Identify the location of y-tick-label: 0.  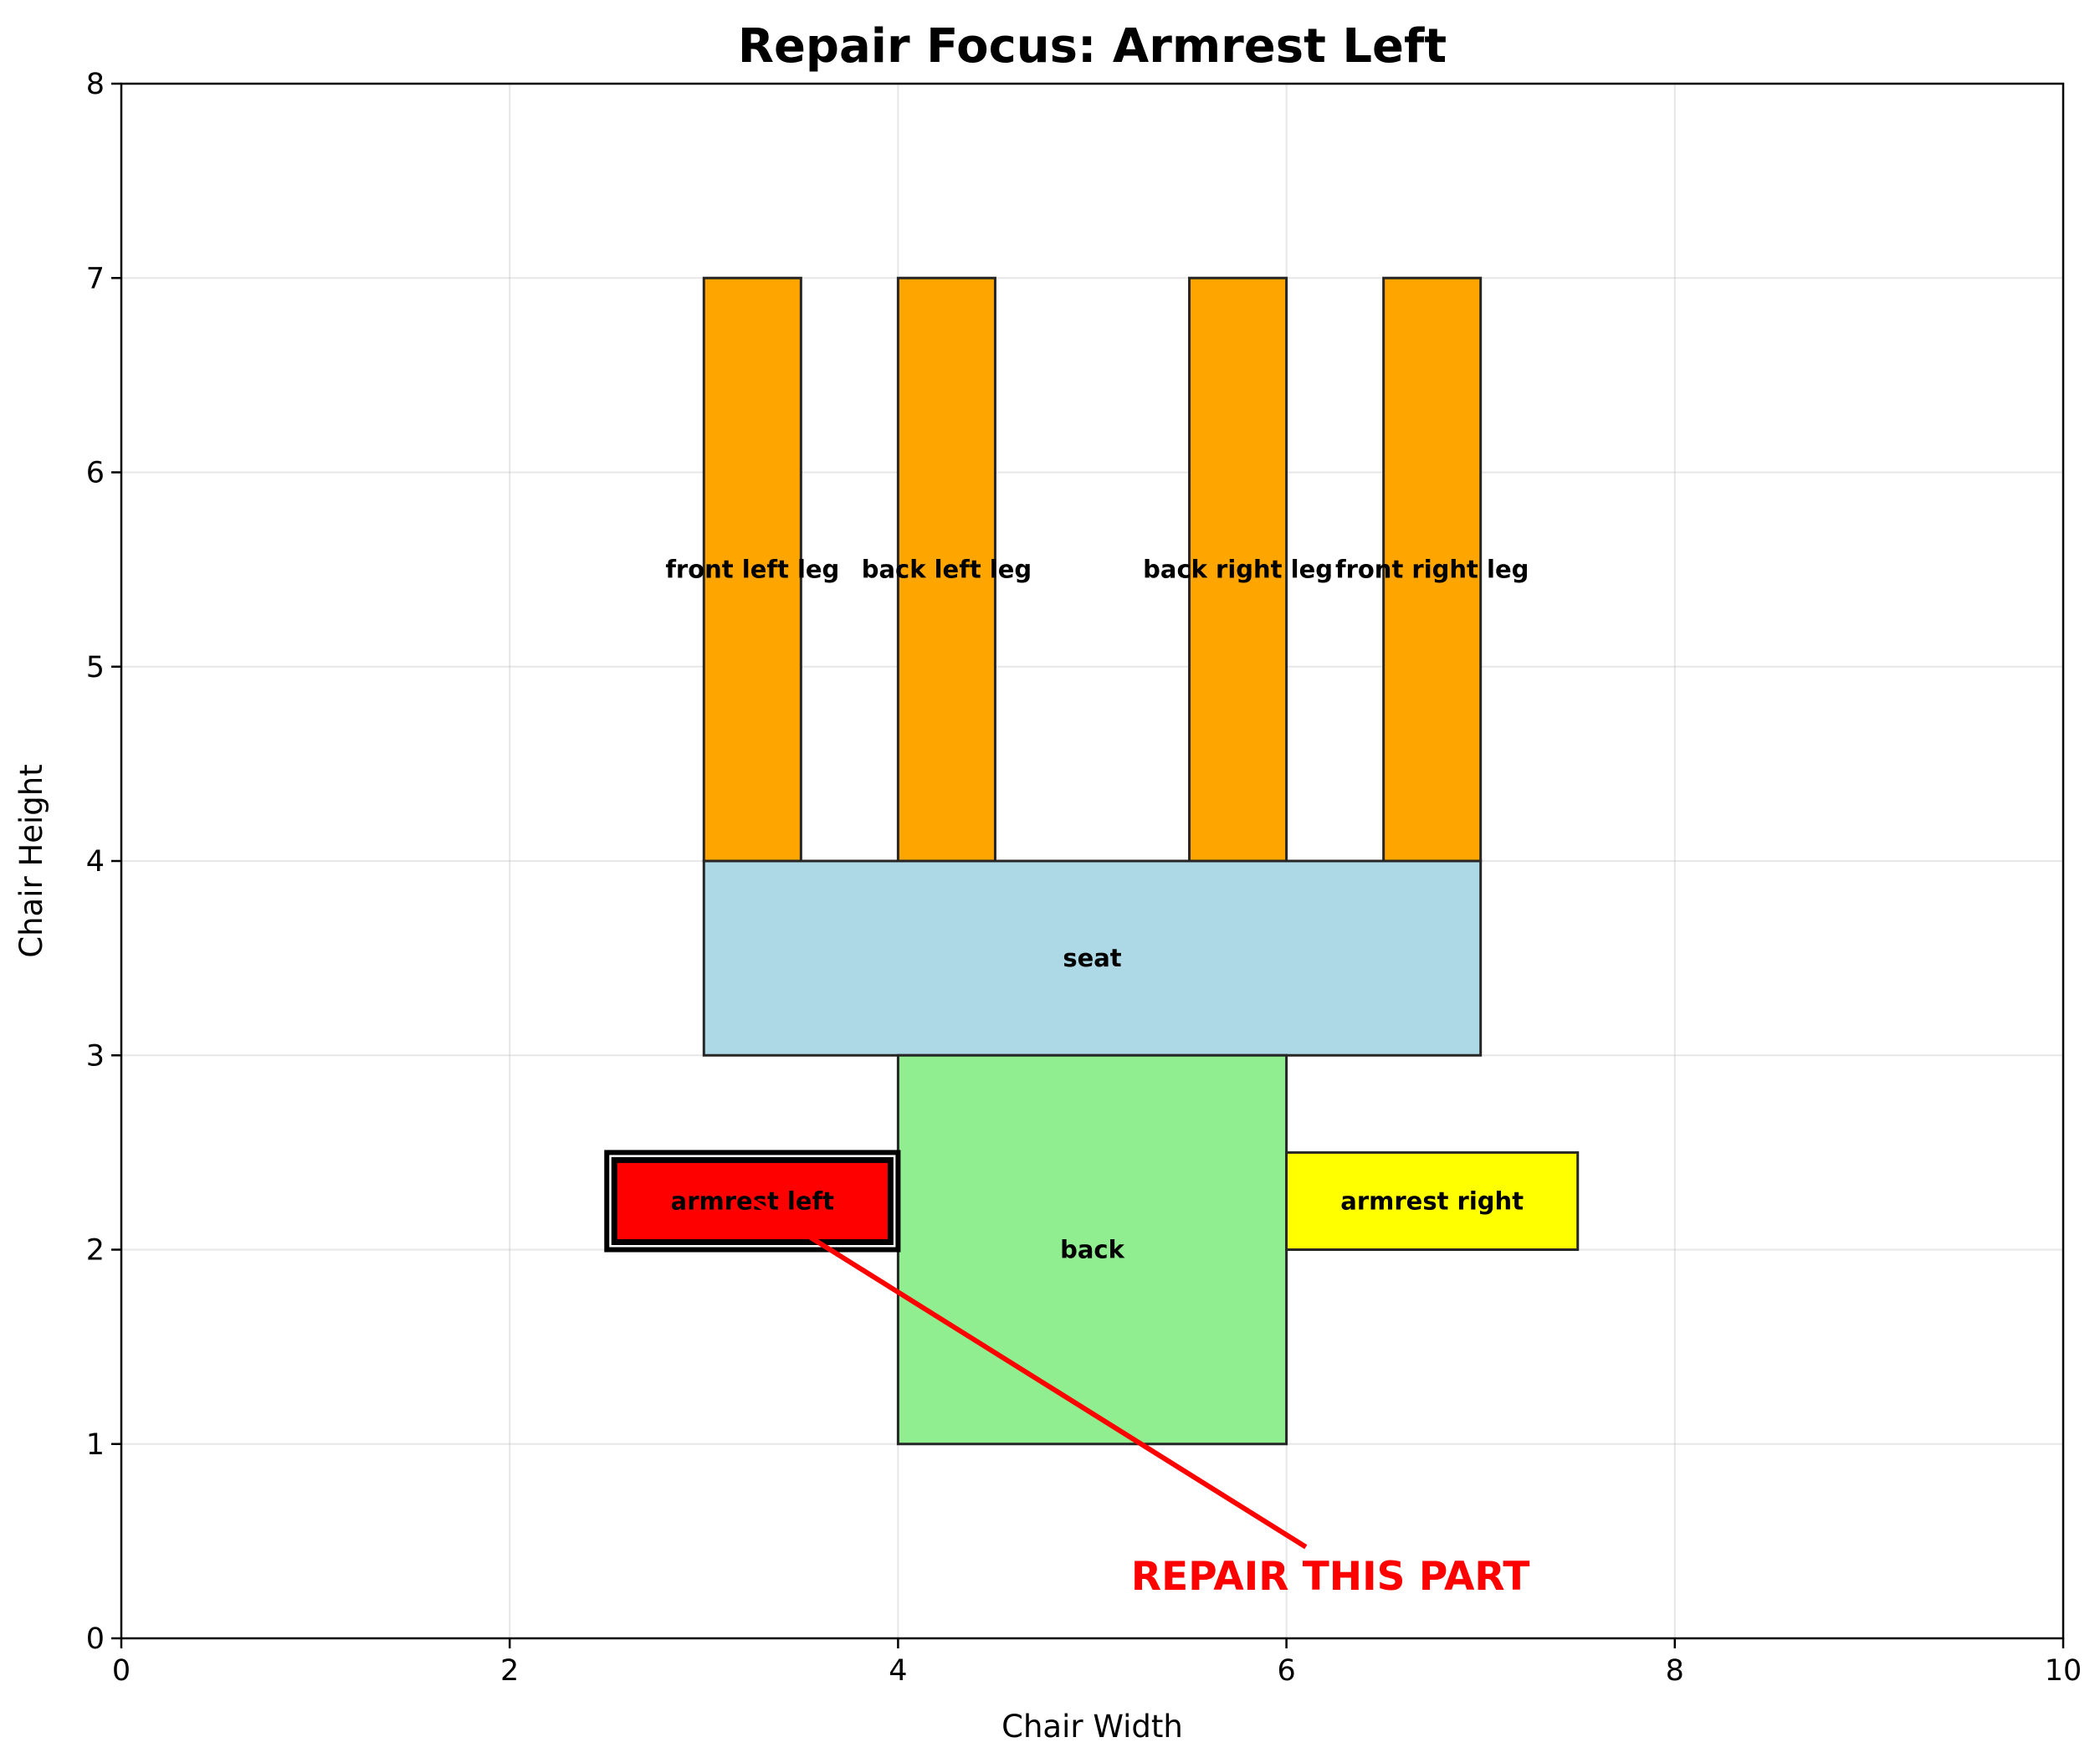
(96, 1639).